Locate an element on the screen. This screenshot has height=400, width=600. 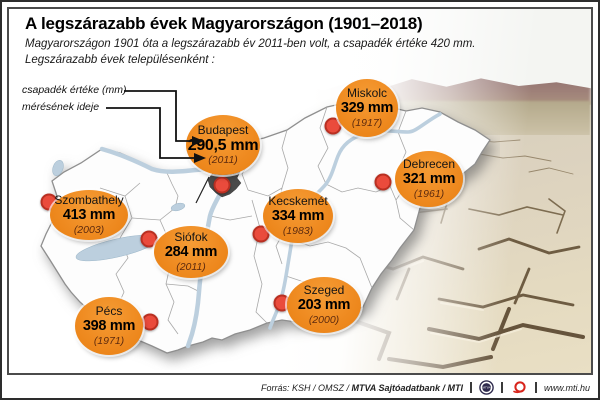
precip-value: 321 mm is located at coordinates (429, 179).